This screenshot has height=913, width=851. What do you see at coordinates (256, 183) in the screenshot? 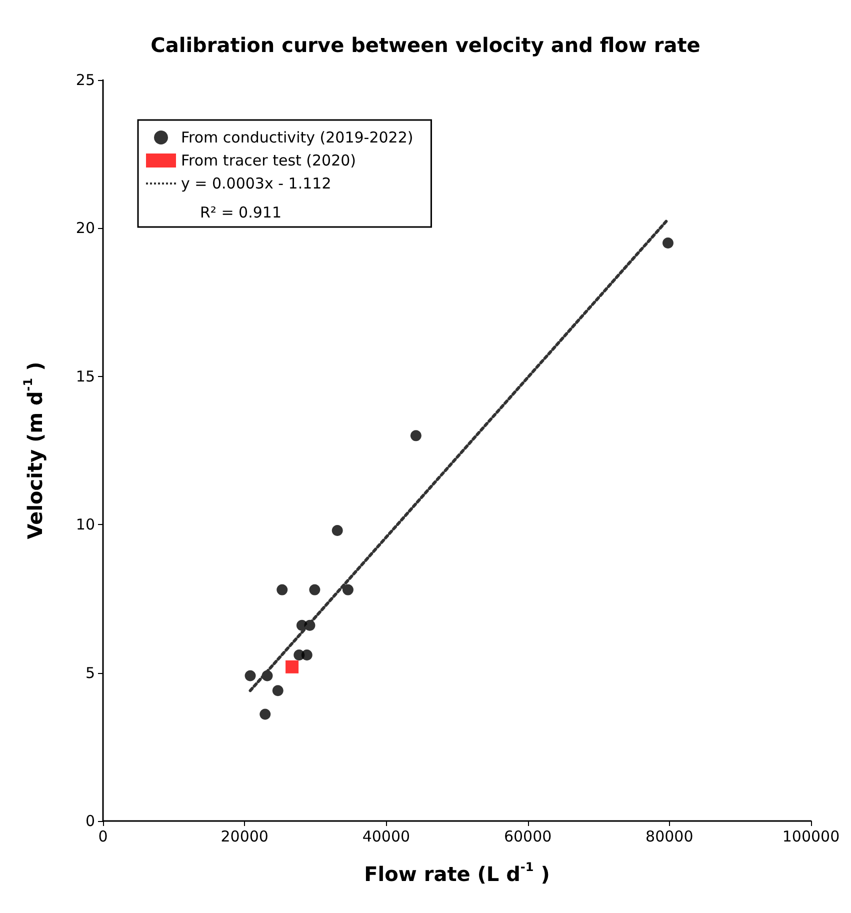
I see `legend-label: y = 0.0003x - 1.112` at bounding box center [256, 183].